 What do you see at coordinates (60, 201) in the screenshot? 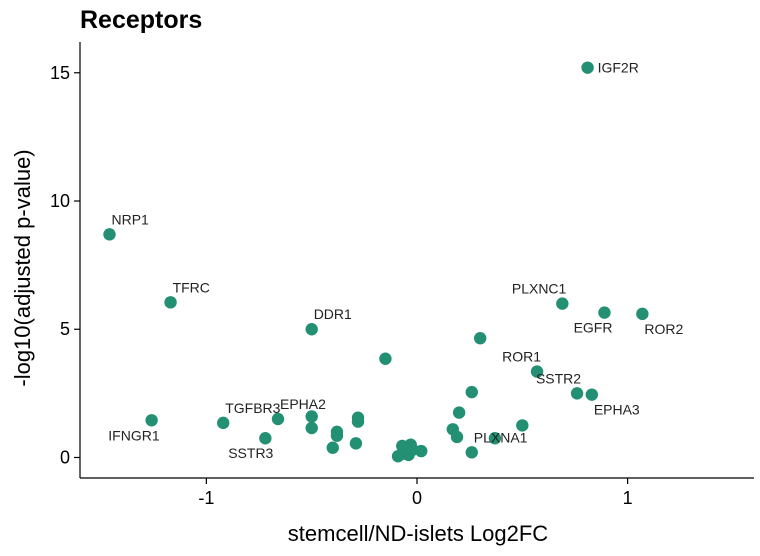
I see `y-tick-label: 10` at bounding box center [60, 201].